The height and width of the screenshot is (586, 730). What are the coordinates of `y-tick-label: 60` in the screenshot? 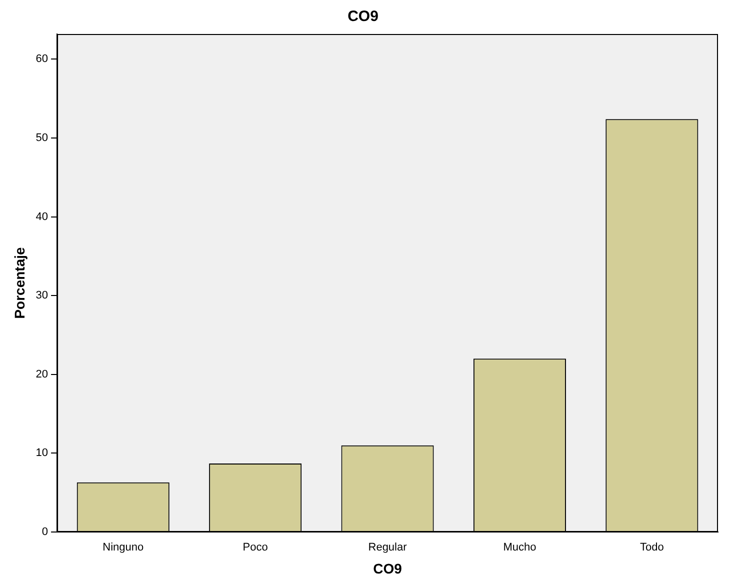 It's located at (42, 59).